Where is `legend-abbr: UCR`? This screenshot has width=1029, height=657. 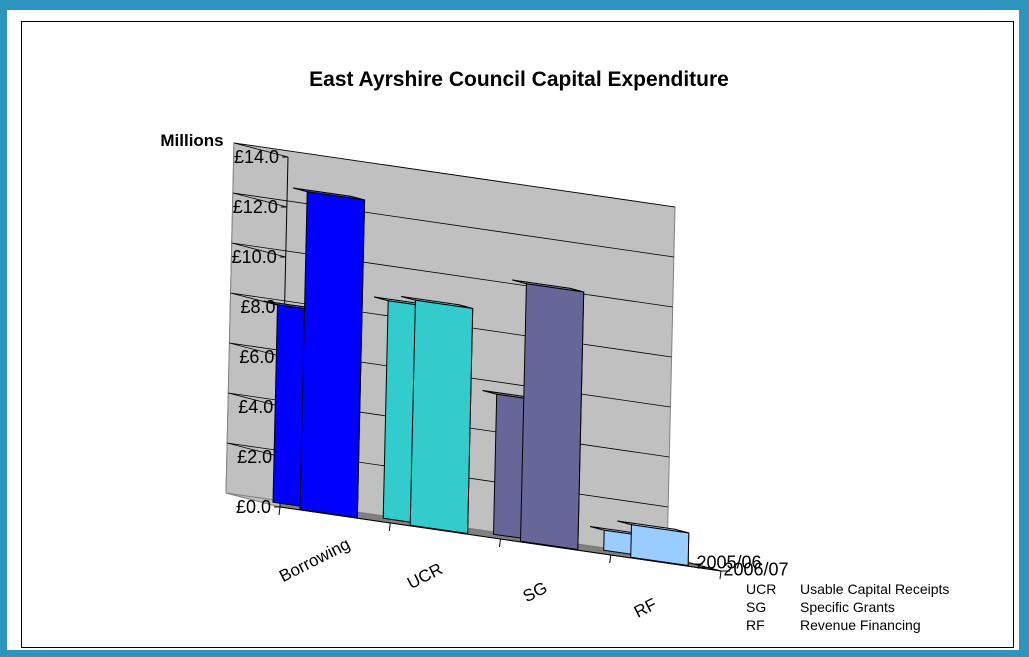
legend-abbr: UCR is located at coordinates (761, 589).